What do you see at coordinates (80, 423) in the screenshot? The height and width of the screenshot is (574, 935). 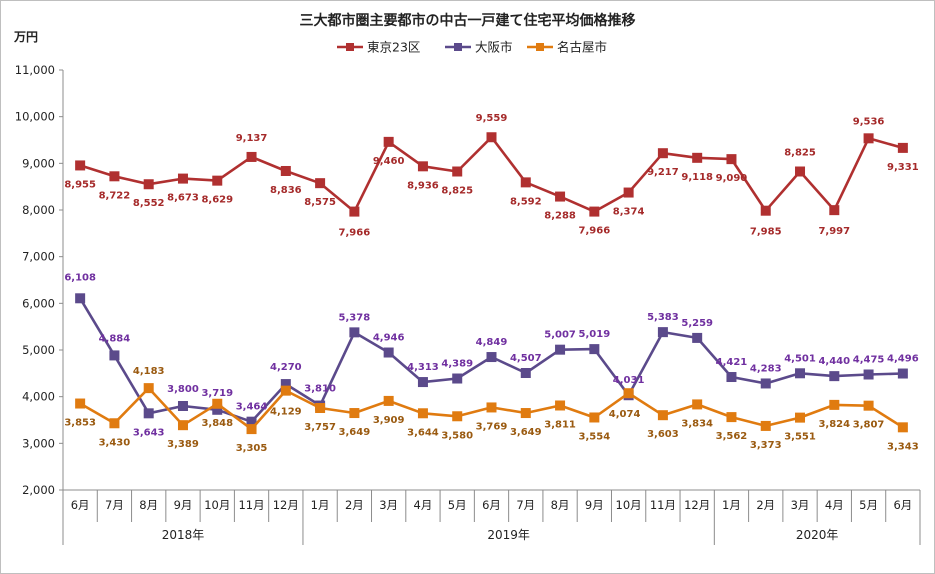 I see `data-label: 3,853` at bounding box center [80, 423].